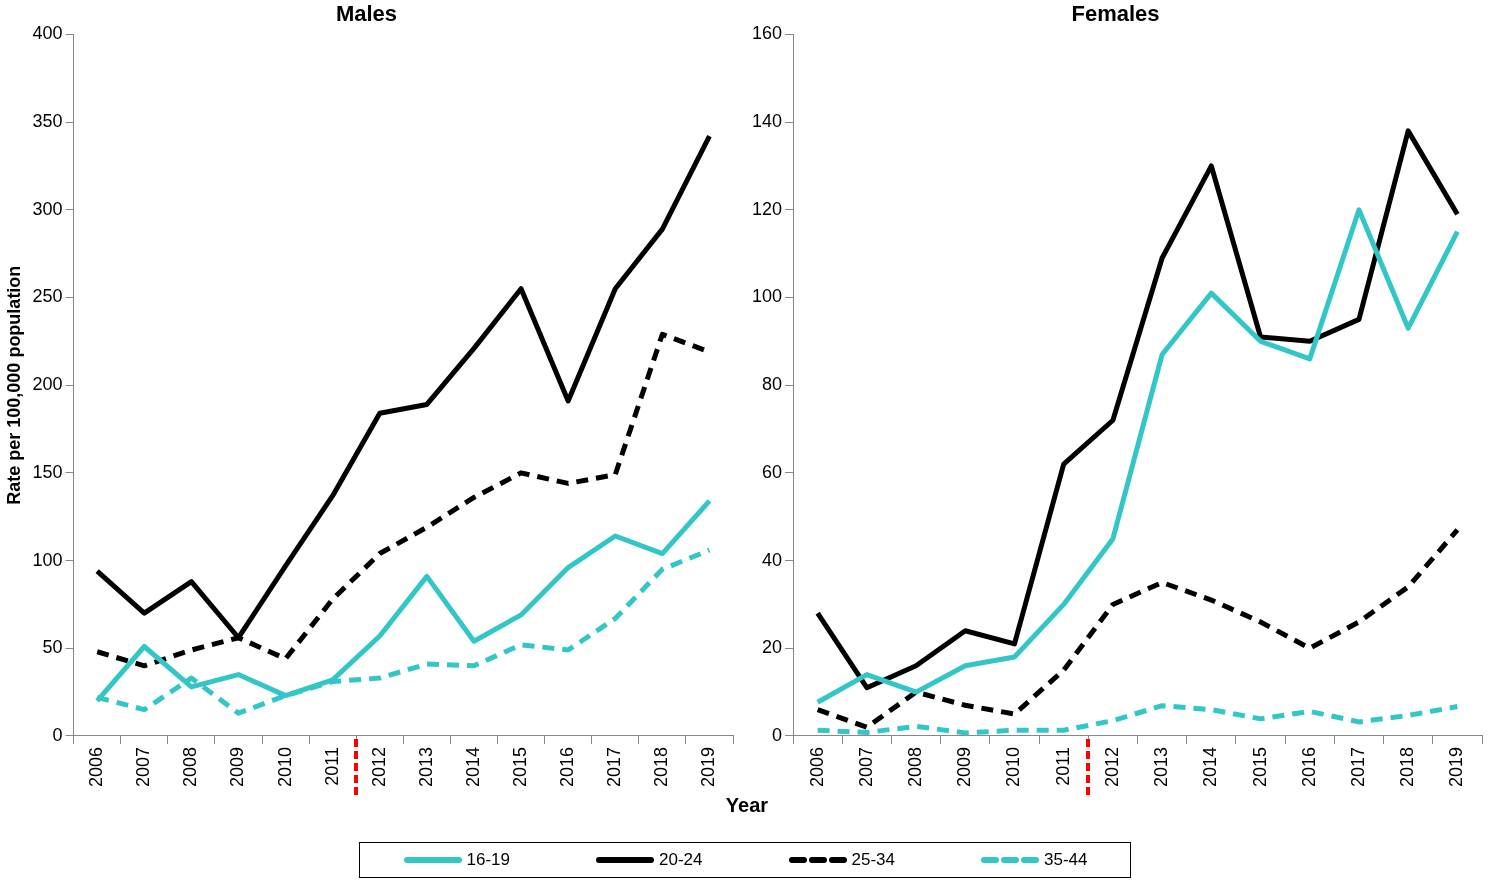  I want to click on y-tick-label: 20, so click(772, 647).